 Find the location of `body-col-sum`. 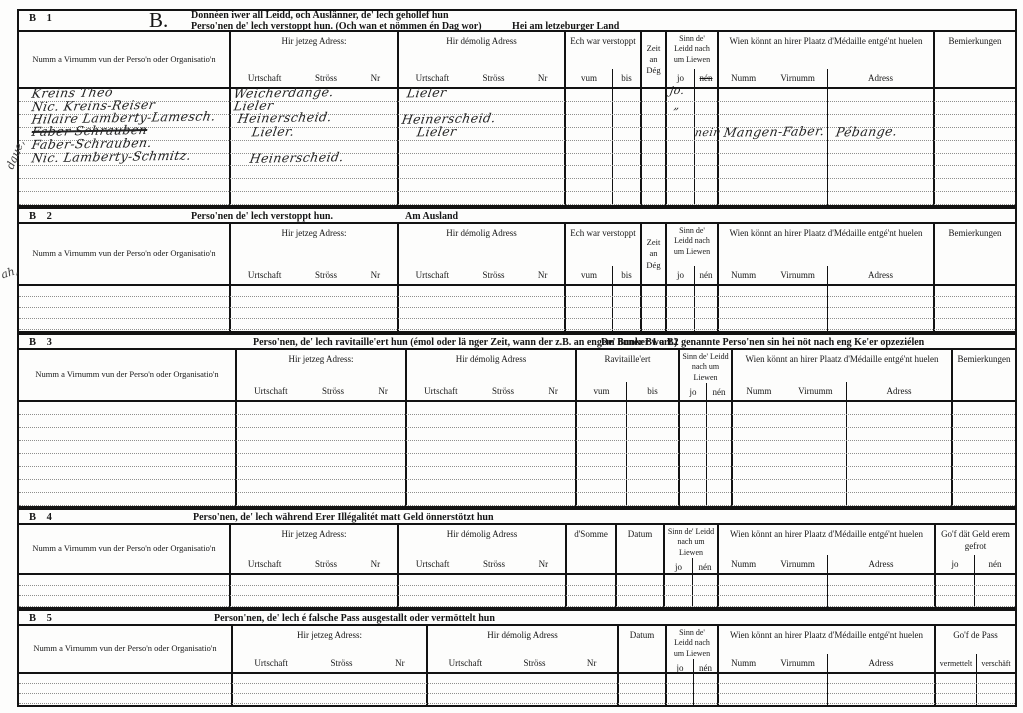

body-col-sum is located at coordinates (592, 591).